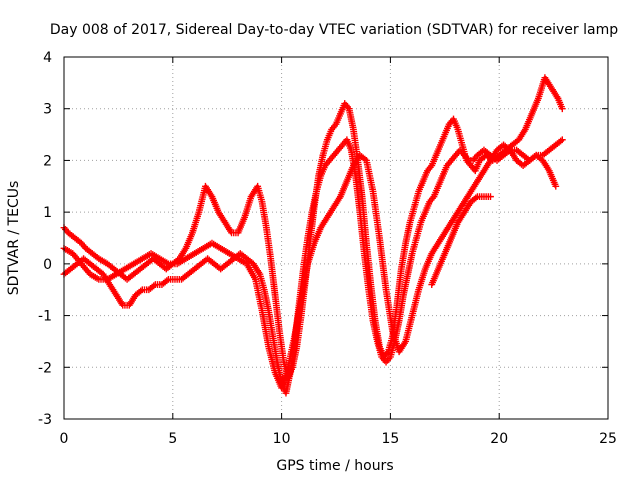  Describe the element at coordinates (562, 140) in the screenshot. I see `data-point-s2` at that location.